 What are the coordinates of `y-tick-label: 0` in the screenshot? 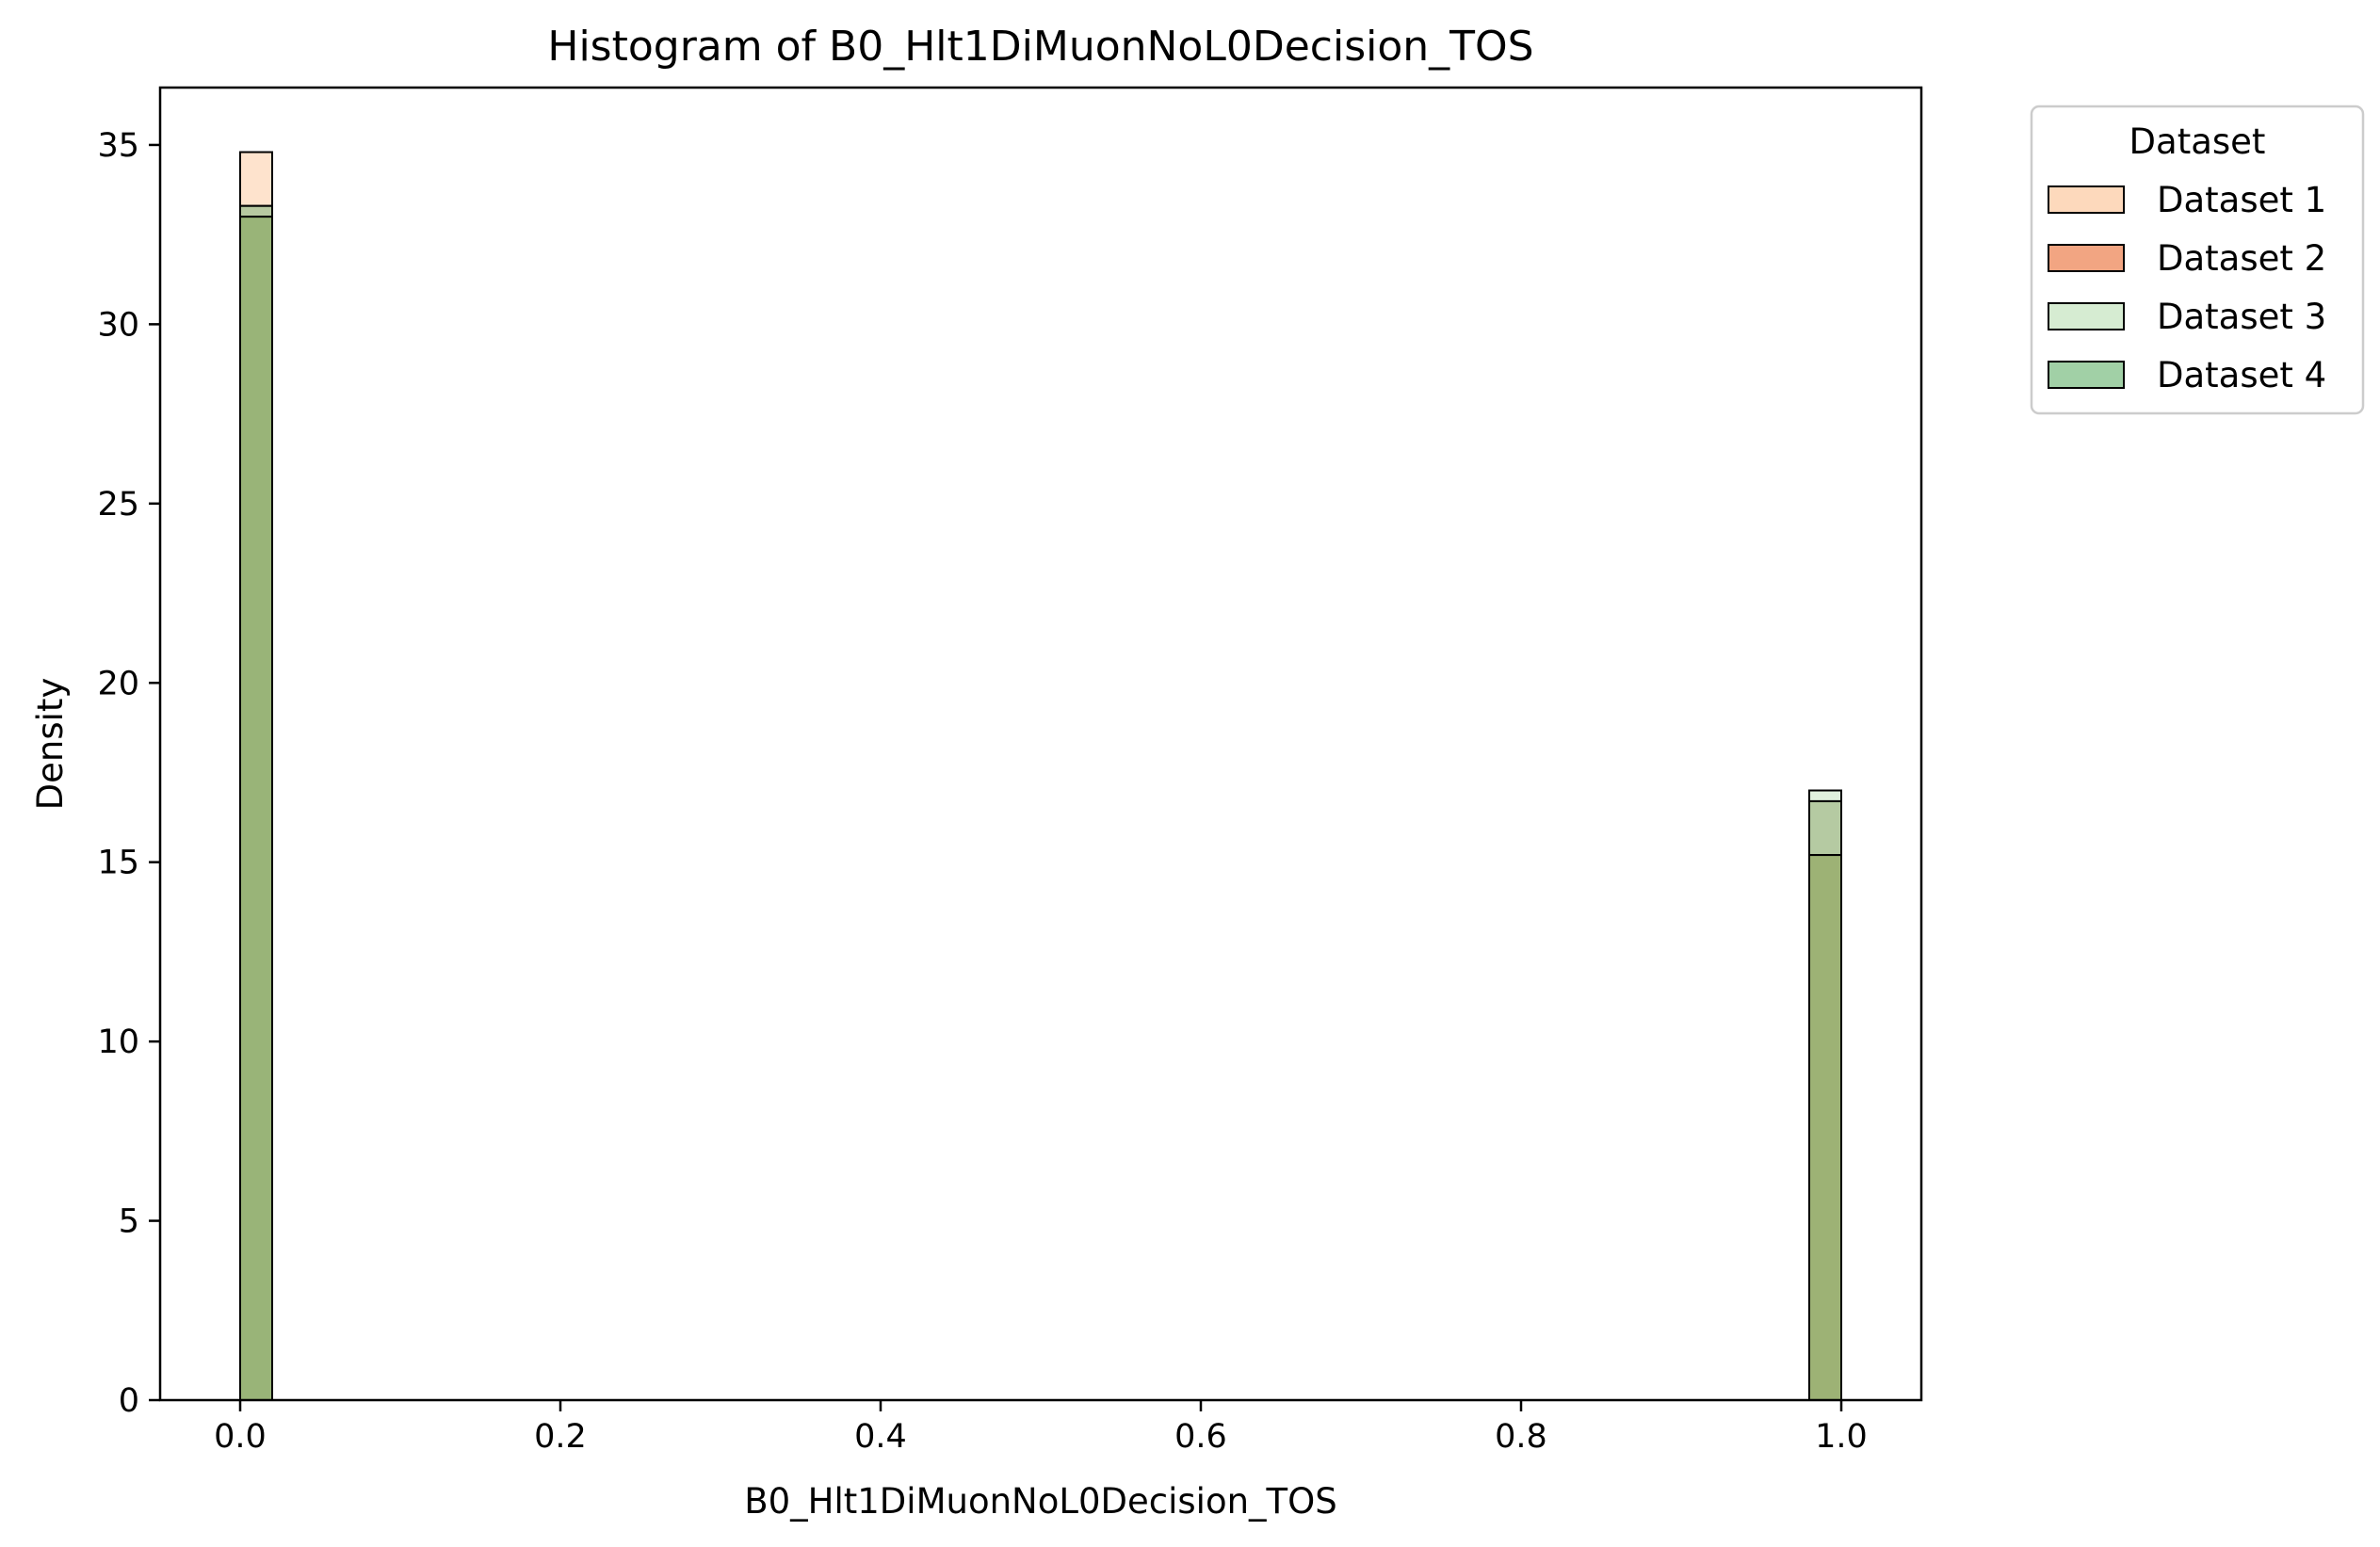 It's located at (129, 1401).